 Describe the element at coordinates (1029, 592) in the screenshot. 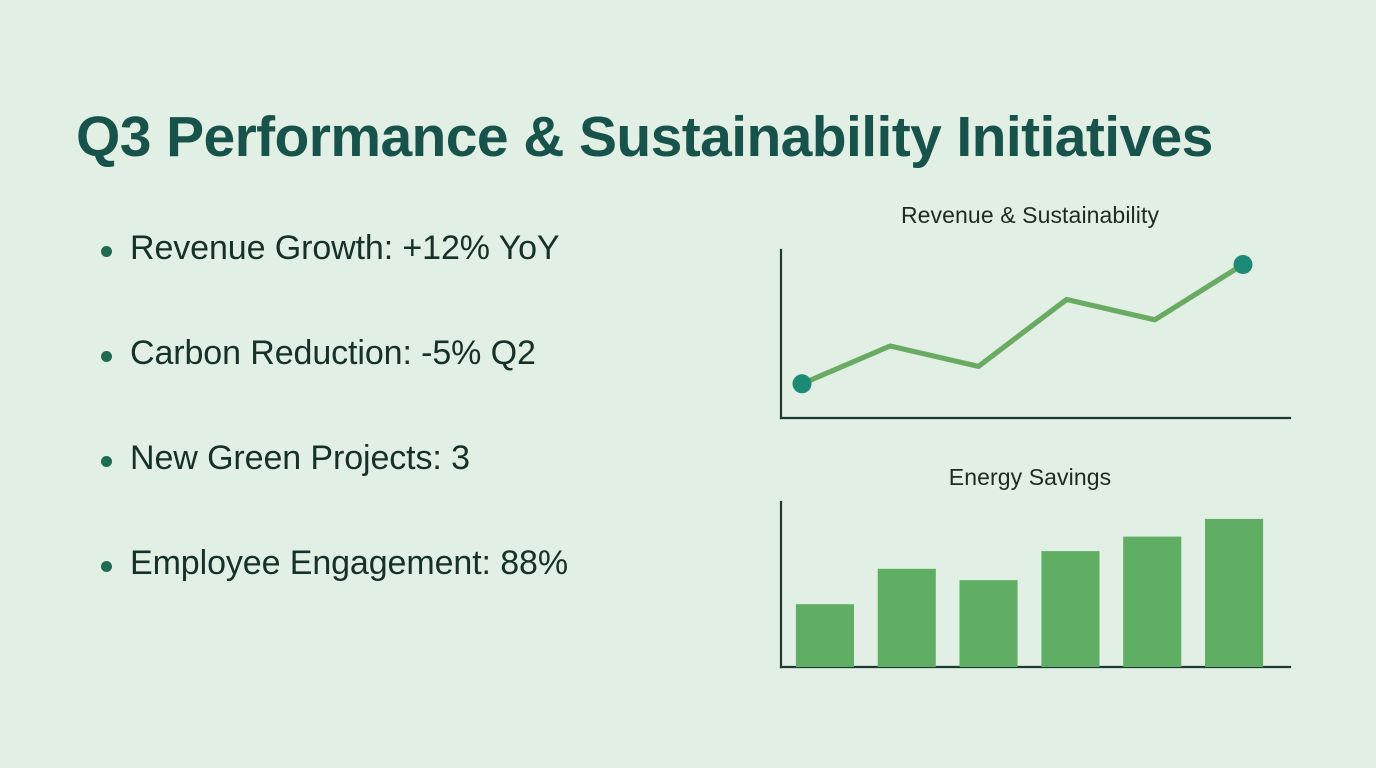

I see `bar-chart-bars` at that location.